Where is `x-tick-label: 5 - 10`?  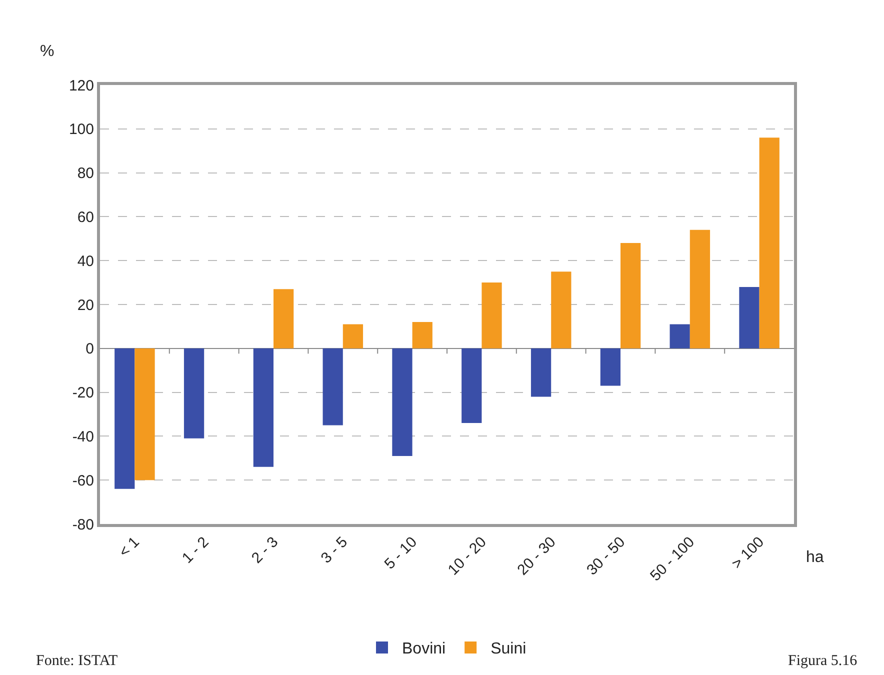
x-tick-label: 5 - 10 is located at coordinates (400, 553).